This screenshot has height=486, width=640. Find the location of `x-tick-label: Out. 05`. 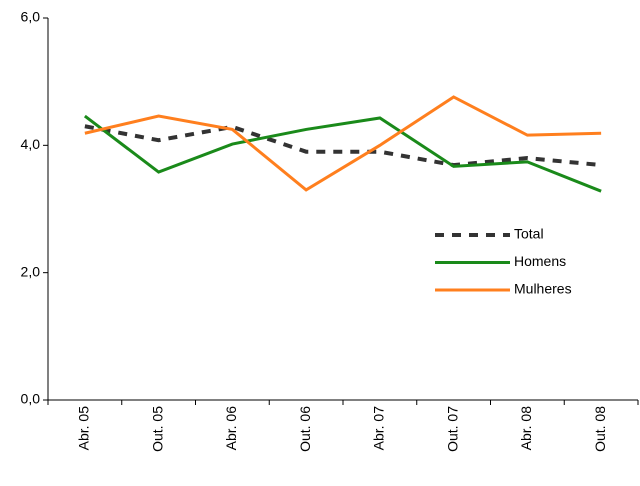

x-tick-label: Out. 05 is located at coordinates (157, 429).